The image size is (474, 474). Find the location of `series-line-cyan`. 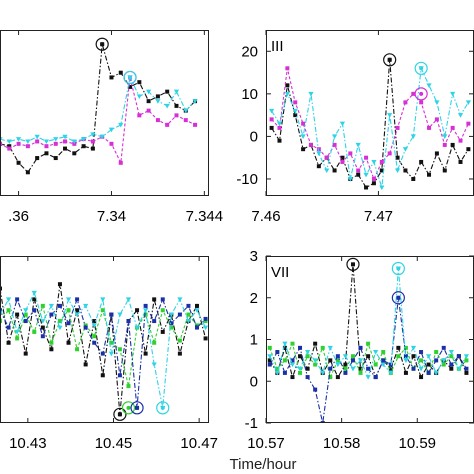

series-line-cyan is located at coordinates (370, 127).